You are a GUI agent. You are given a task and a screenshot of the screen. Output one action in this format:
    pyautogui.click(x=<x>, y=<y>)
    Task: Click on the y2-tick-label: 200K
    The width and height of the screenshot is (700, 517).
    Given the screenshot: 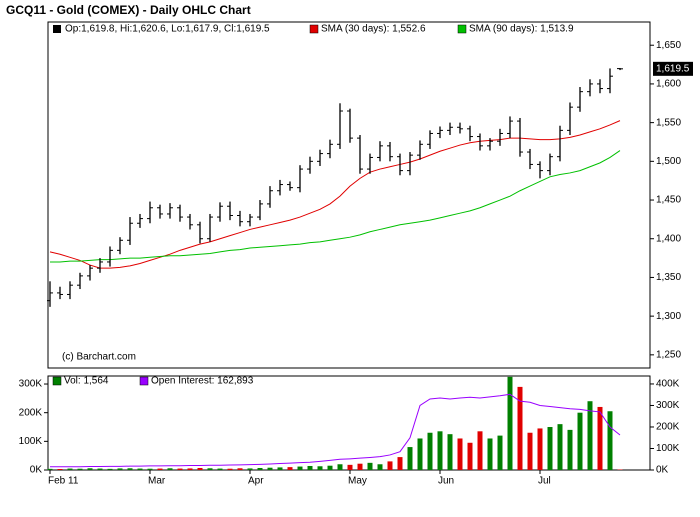 What is the action you would take?
    pyautogui.click(x=668, y=427)
    